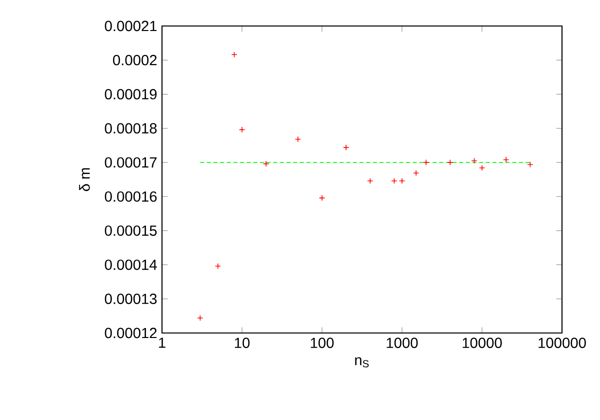 Image resolution: width=600 pixels, height=420 pixels. I want to click on y-tick-label: 0.00017, so click(130, 162).